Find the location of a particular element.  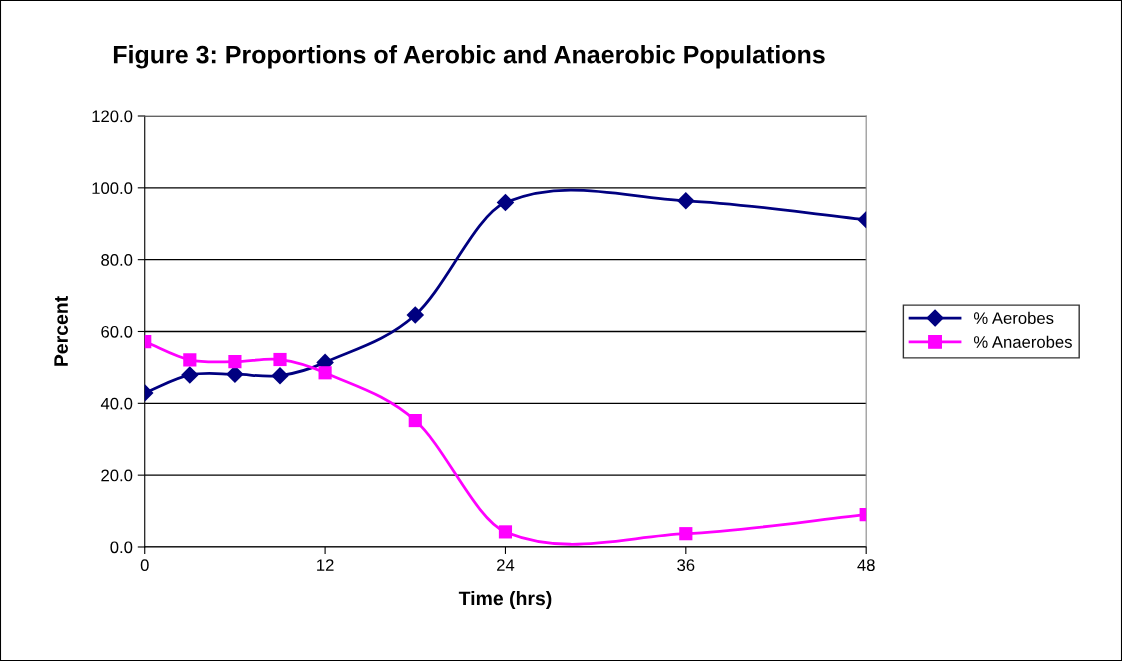

y-tick-label: 0.0 is located at coordinates (121, 547).